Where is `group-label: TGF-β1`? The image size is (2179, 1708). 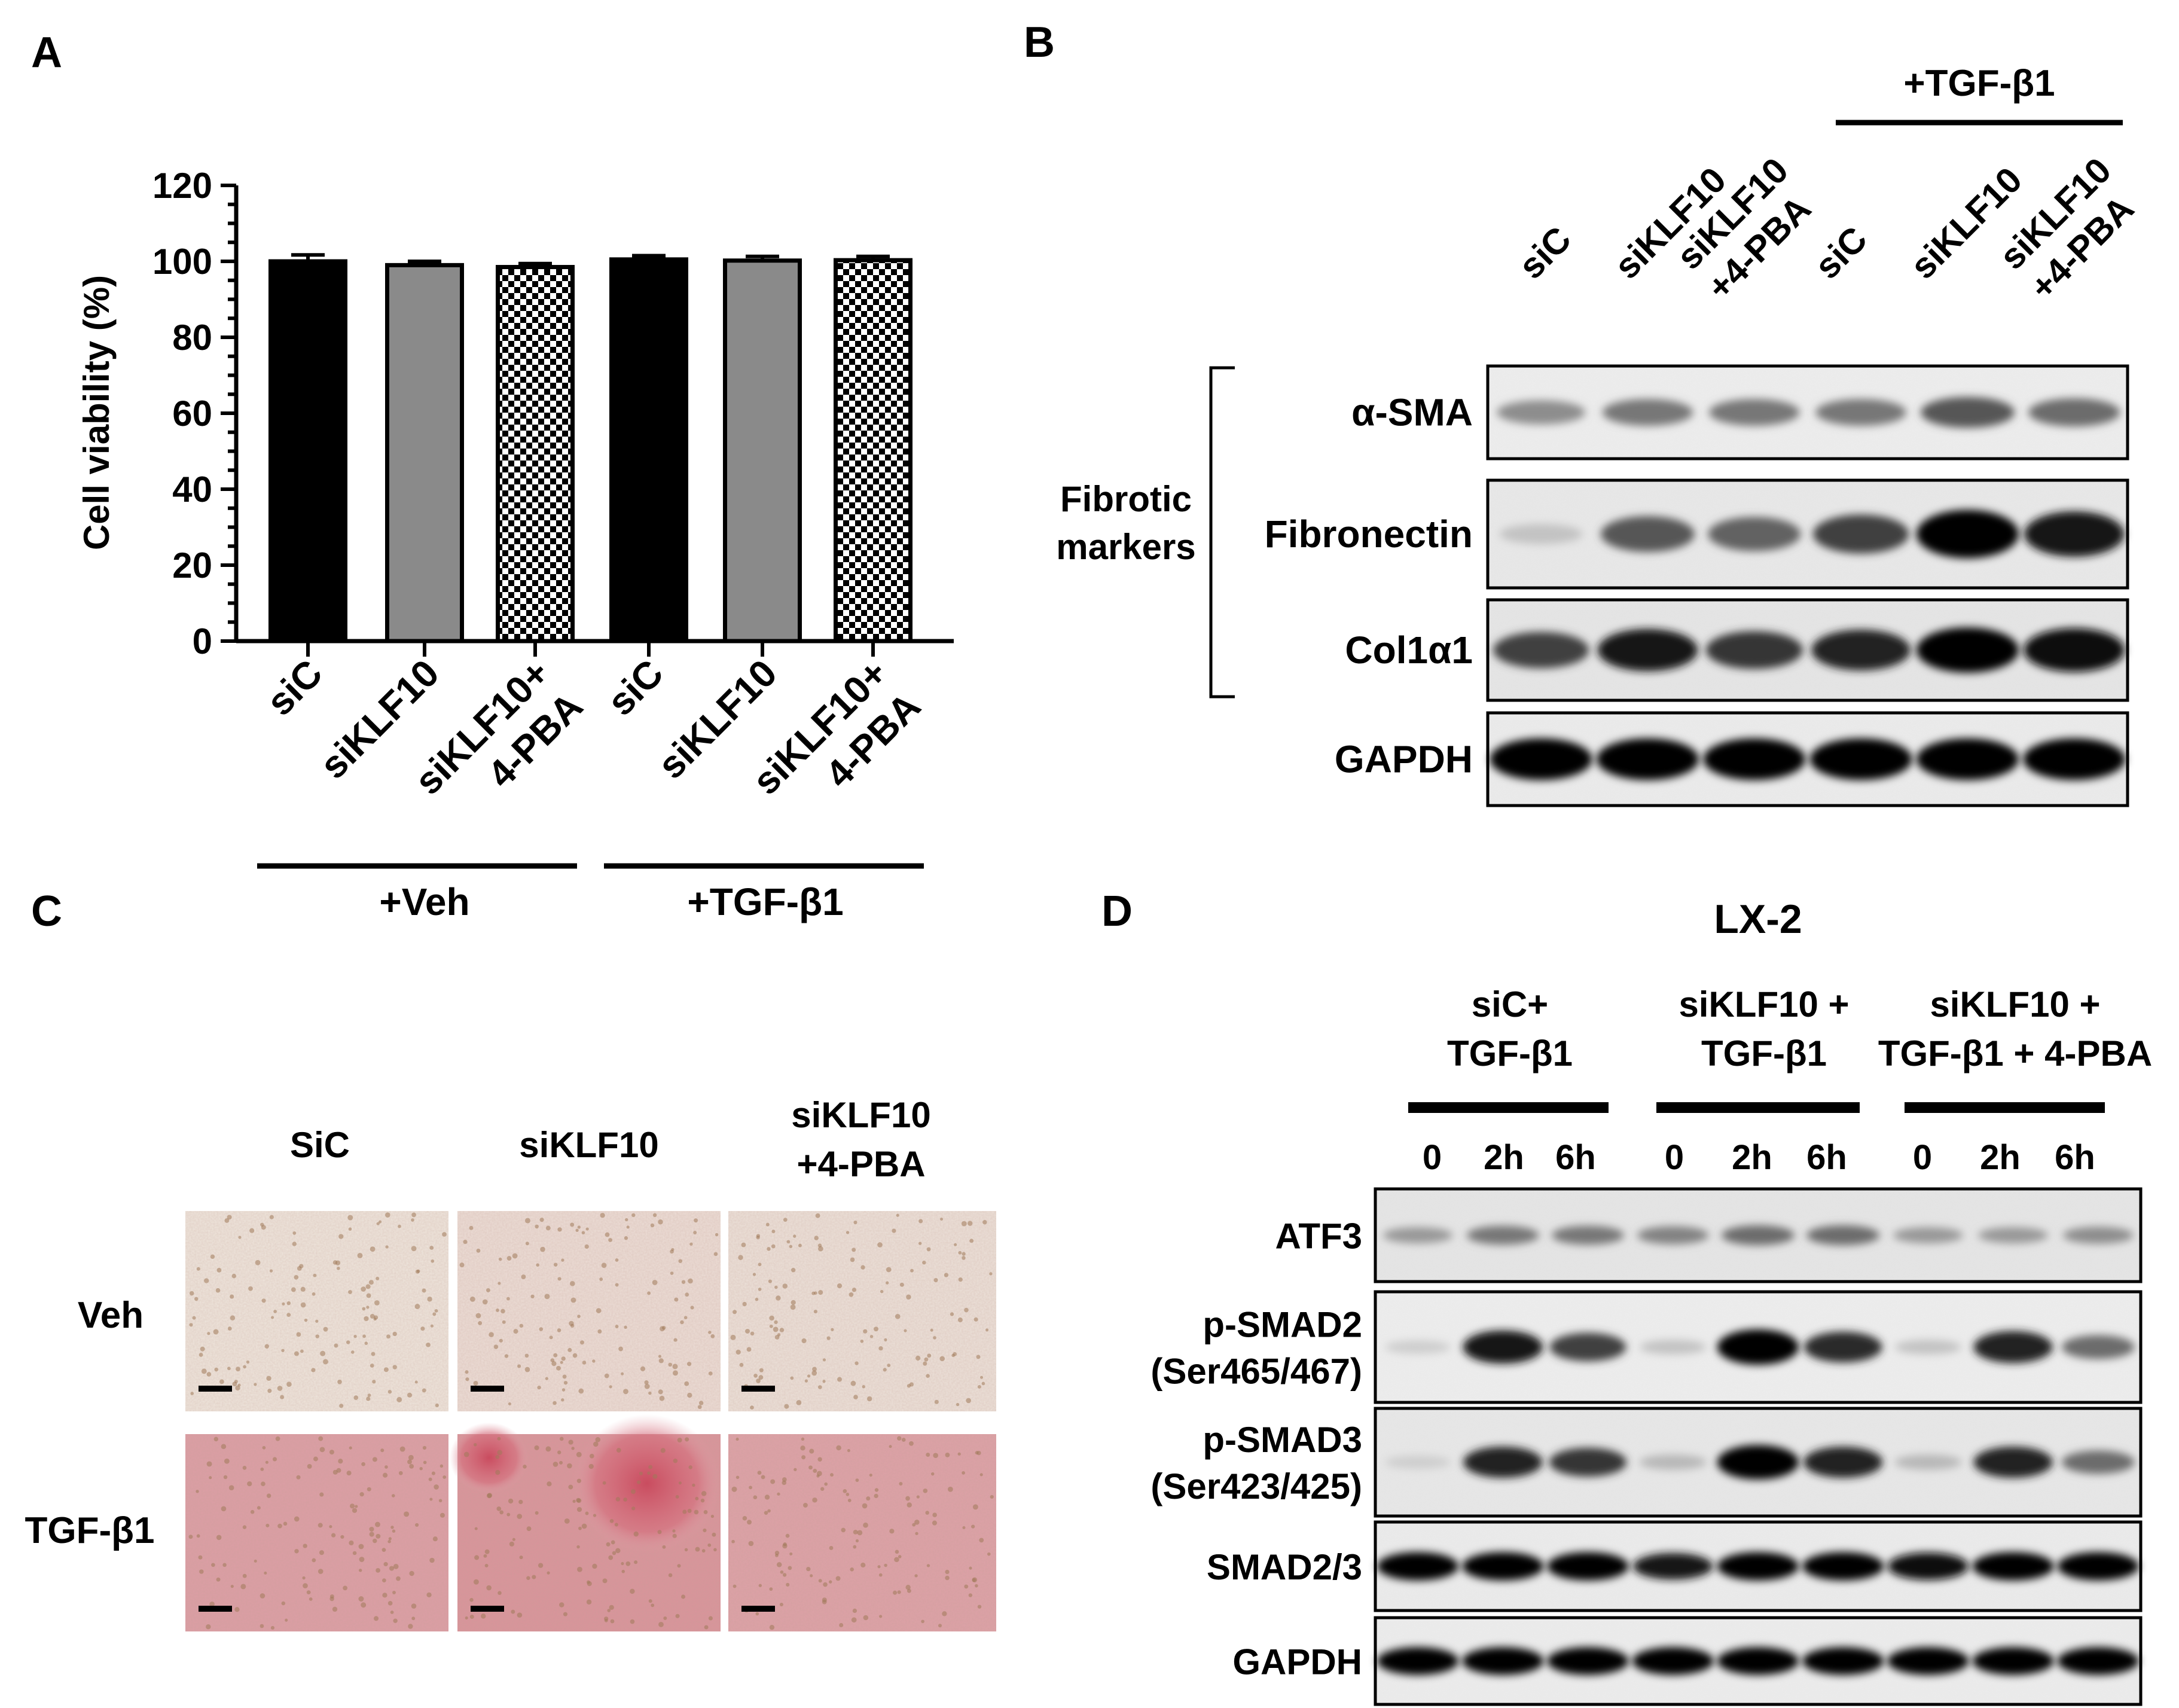 group-label: TGF-β1 is located at coordinates (1510, 1053).